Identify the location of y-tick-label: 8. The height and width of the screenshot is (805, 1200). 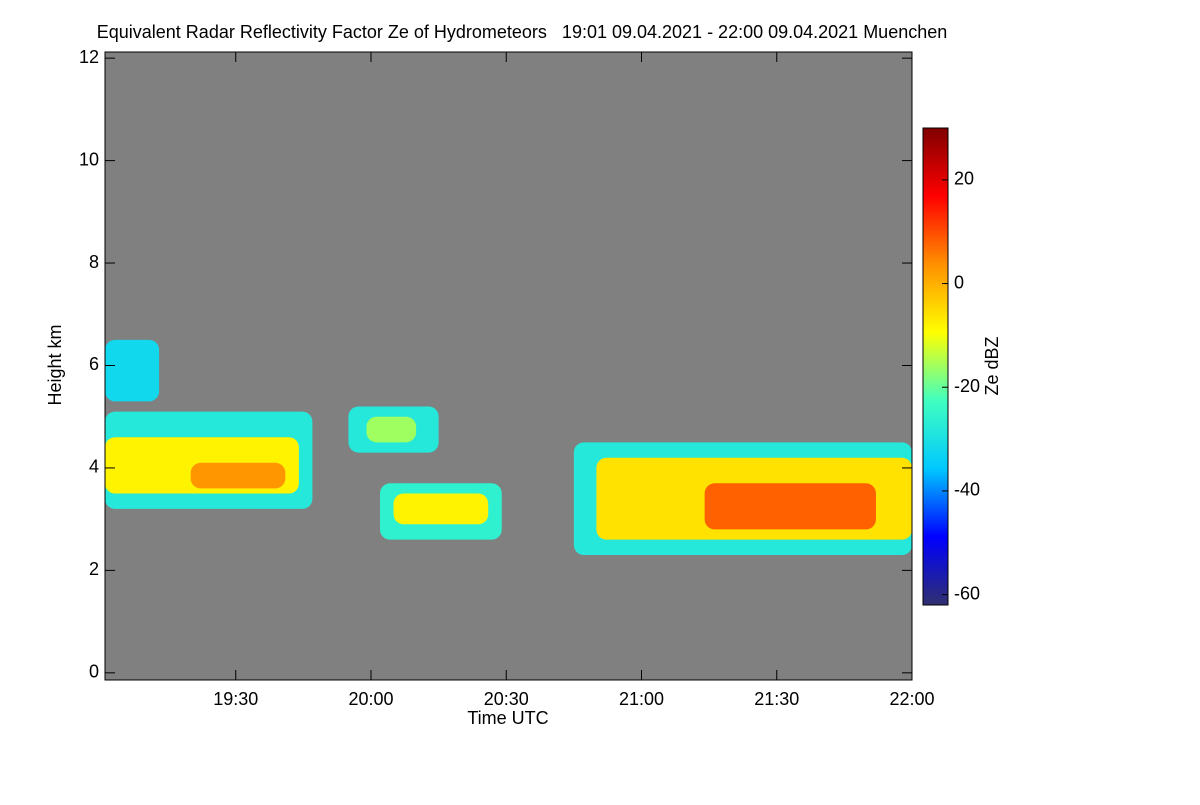
(94, 262).